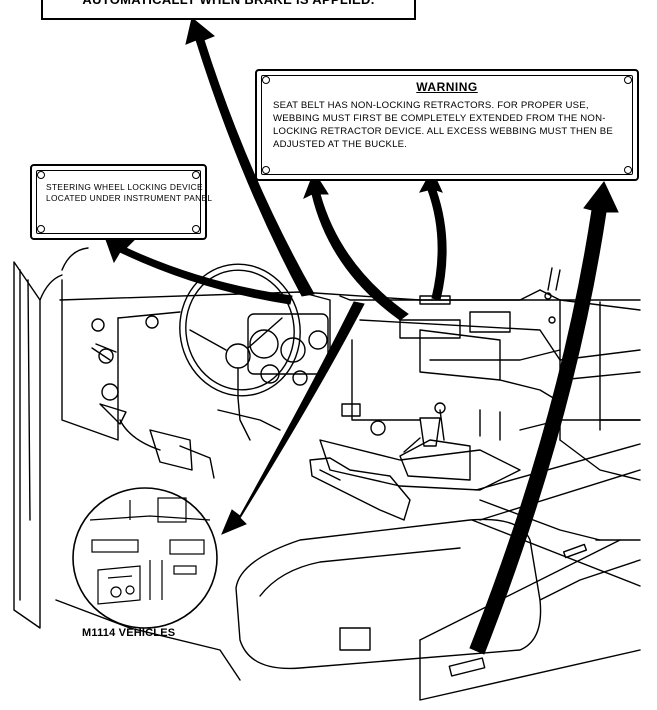  Describe the element at coordinates (228, 3) in the screenshot. I see `brake-info-text: AUTOMATICALLY WHEN BRAKE IS APPLIED.` at that location.